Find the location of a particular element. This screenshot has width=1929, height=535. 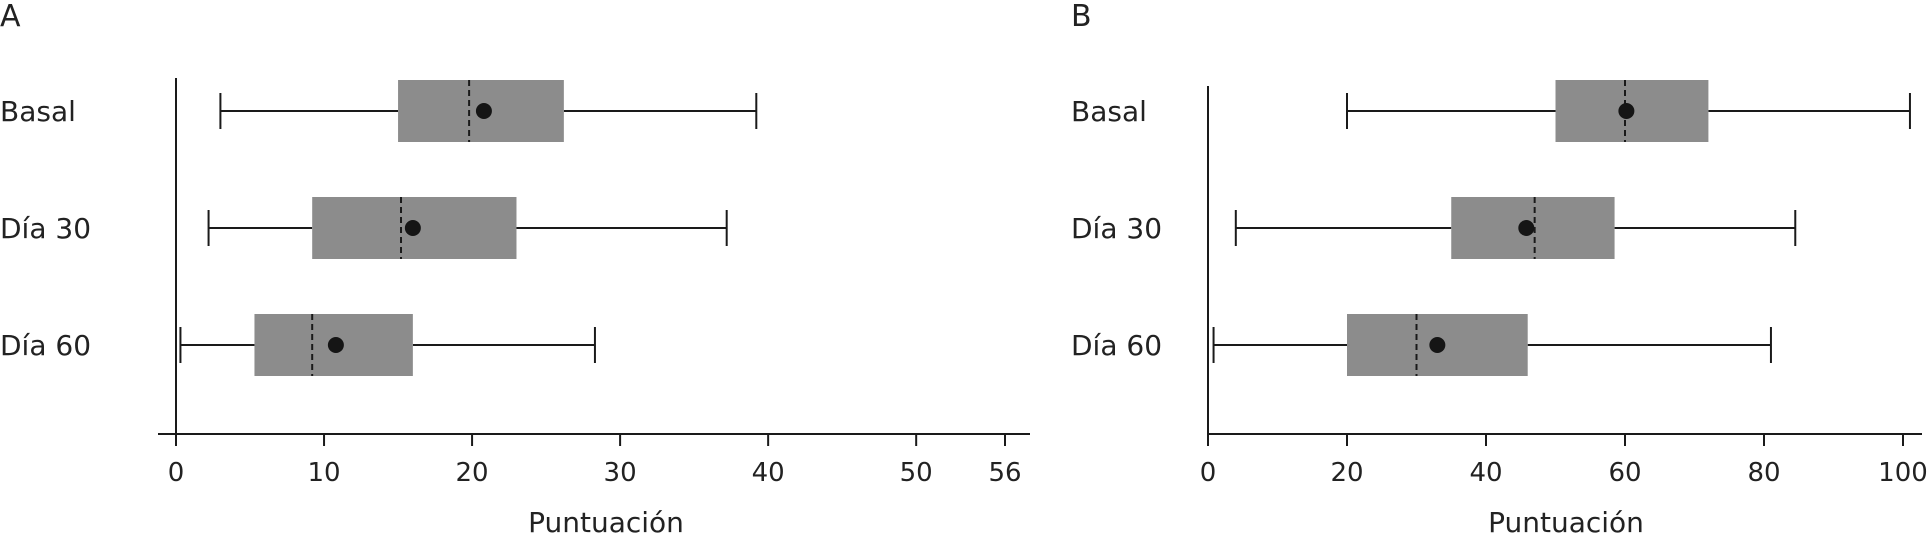

x-tick-label: 30 is located at coordinates (620, 473).